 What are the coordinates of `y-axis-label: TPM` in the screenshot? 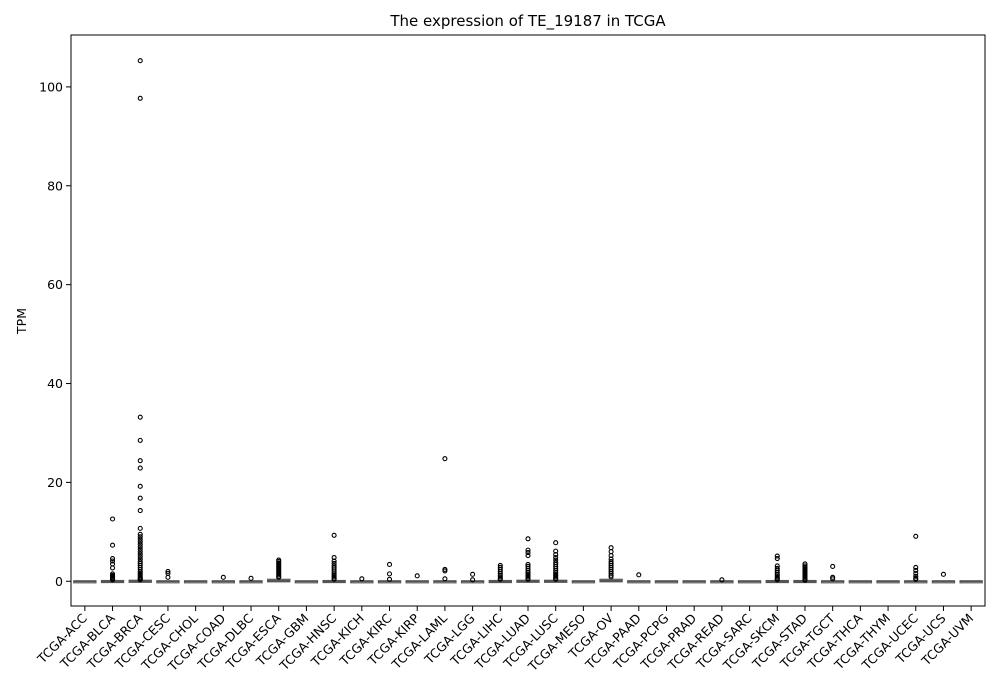 It's located at (21, 321).